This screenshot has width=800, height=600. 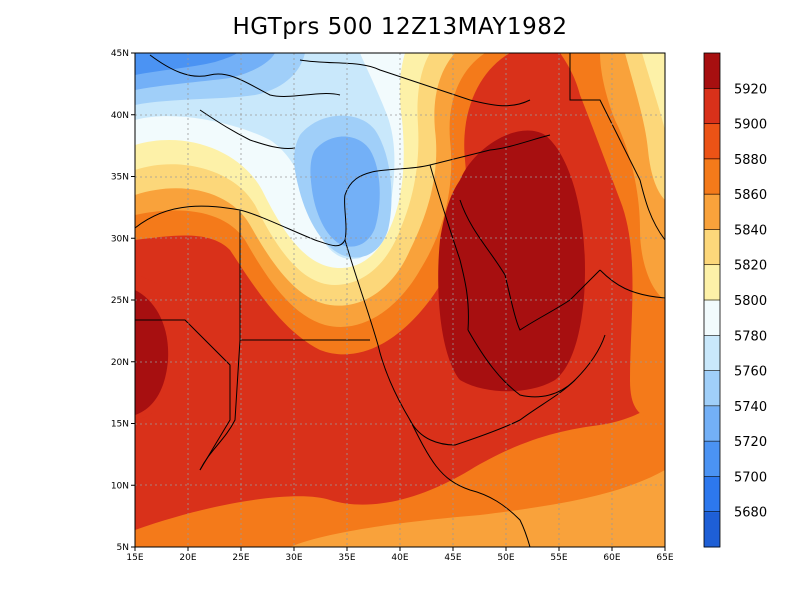 I want to click on lat-tick-label: 15N, so click(x=120, y=425).